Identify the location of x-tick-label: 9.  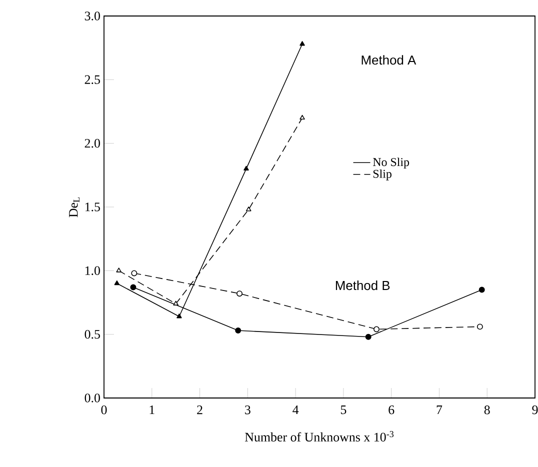
(535, 410).